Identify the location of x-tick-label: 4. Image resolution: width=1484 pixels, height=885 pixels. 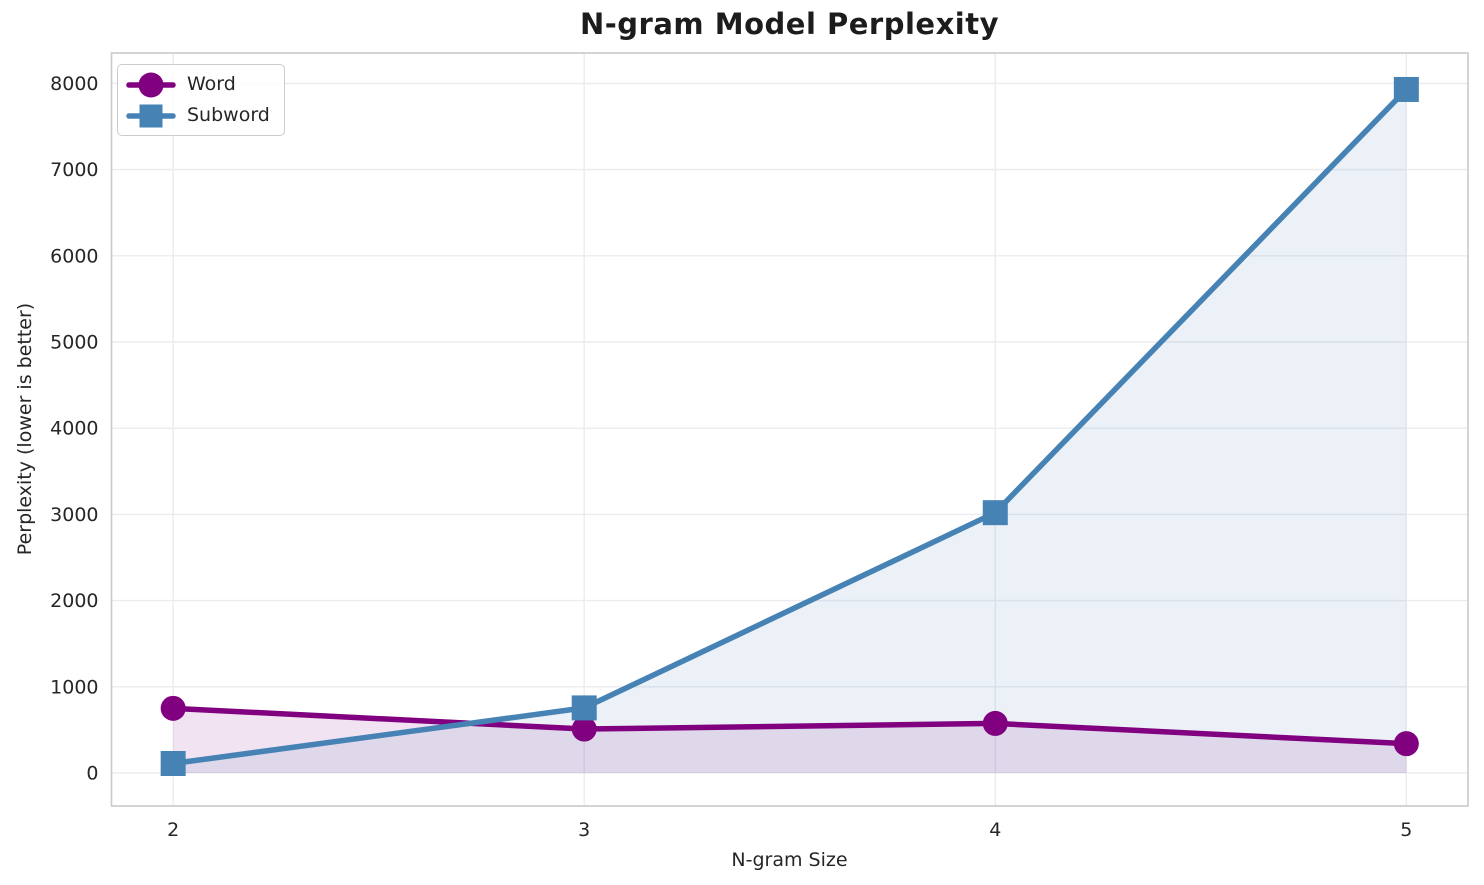
(995, 830).